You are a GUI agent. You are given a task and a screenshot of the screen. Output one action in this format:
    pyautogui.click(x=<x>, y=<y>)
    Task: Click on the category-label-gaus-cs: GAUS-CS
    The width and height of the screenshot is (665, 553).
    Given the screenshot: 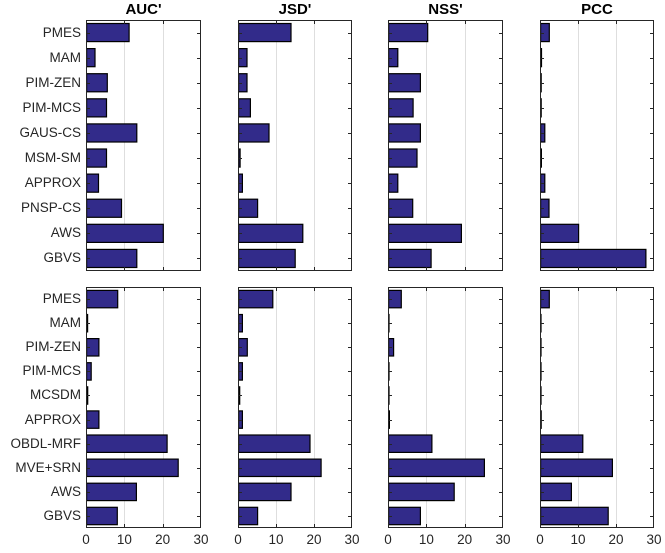 What is the action you would take?
    pyautogui.click(x=50, y=132)
    